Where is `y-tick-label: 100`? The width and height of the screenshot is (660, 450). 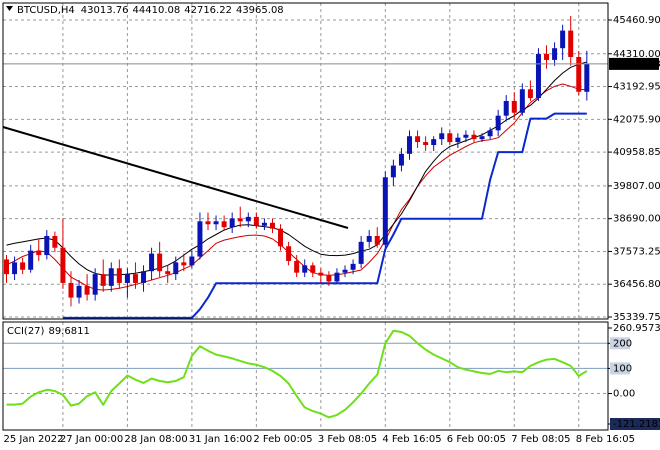
y-tick-label: 100 is located at coordinates (622, 368).